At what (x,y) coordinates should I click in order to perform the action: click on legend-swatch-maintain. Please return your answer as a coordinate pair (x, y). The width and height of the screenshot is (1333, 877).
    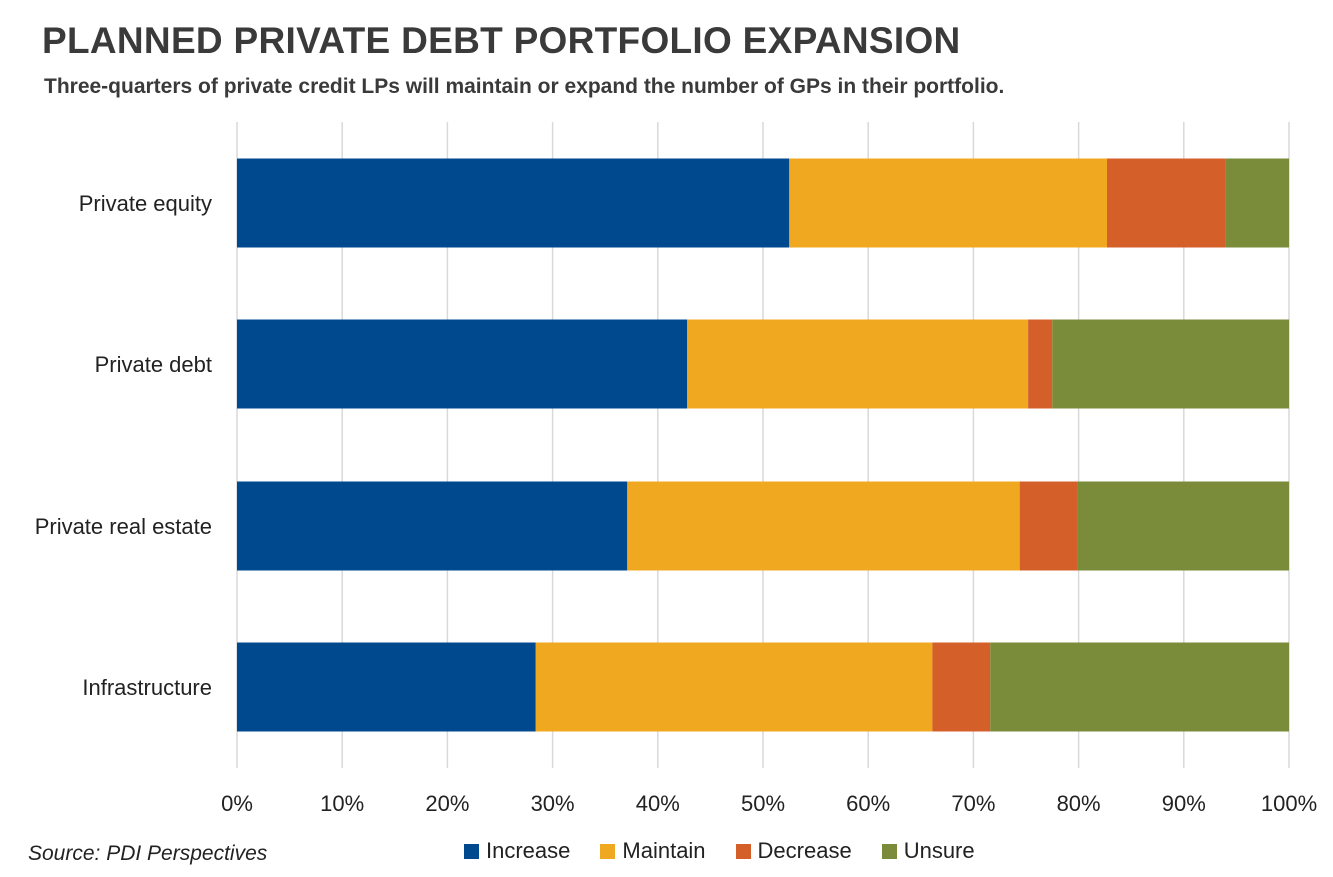
    Looking at the image, I should click on (608, 851).